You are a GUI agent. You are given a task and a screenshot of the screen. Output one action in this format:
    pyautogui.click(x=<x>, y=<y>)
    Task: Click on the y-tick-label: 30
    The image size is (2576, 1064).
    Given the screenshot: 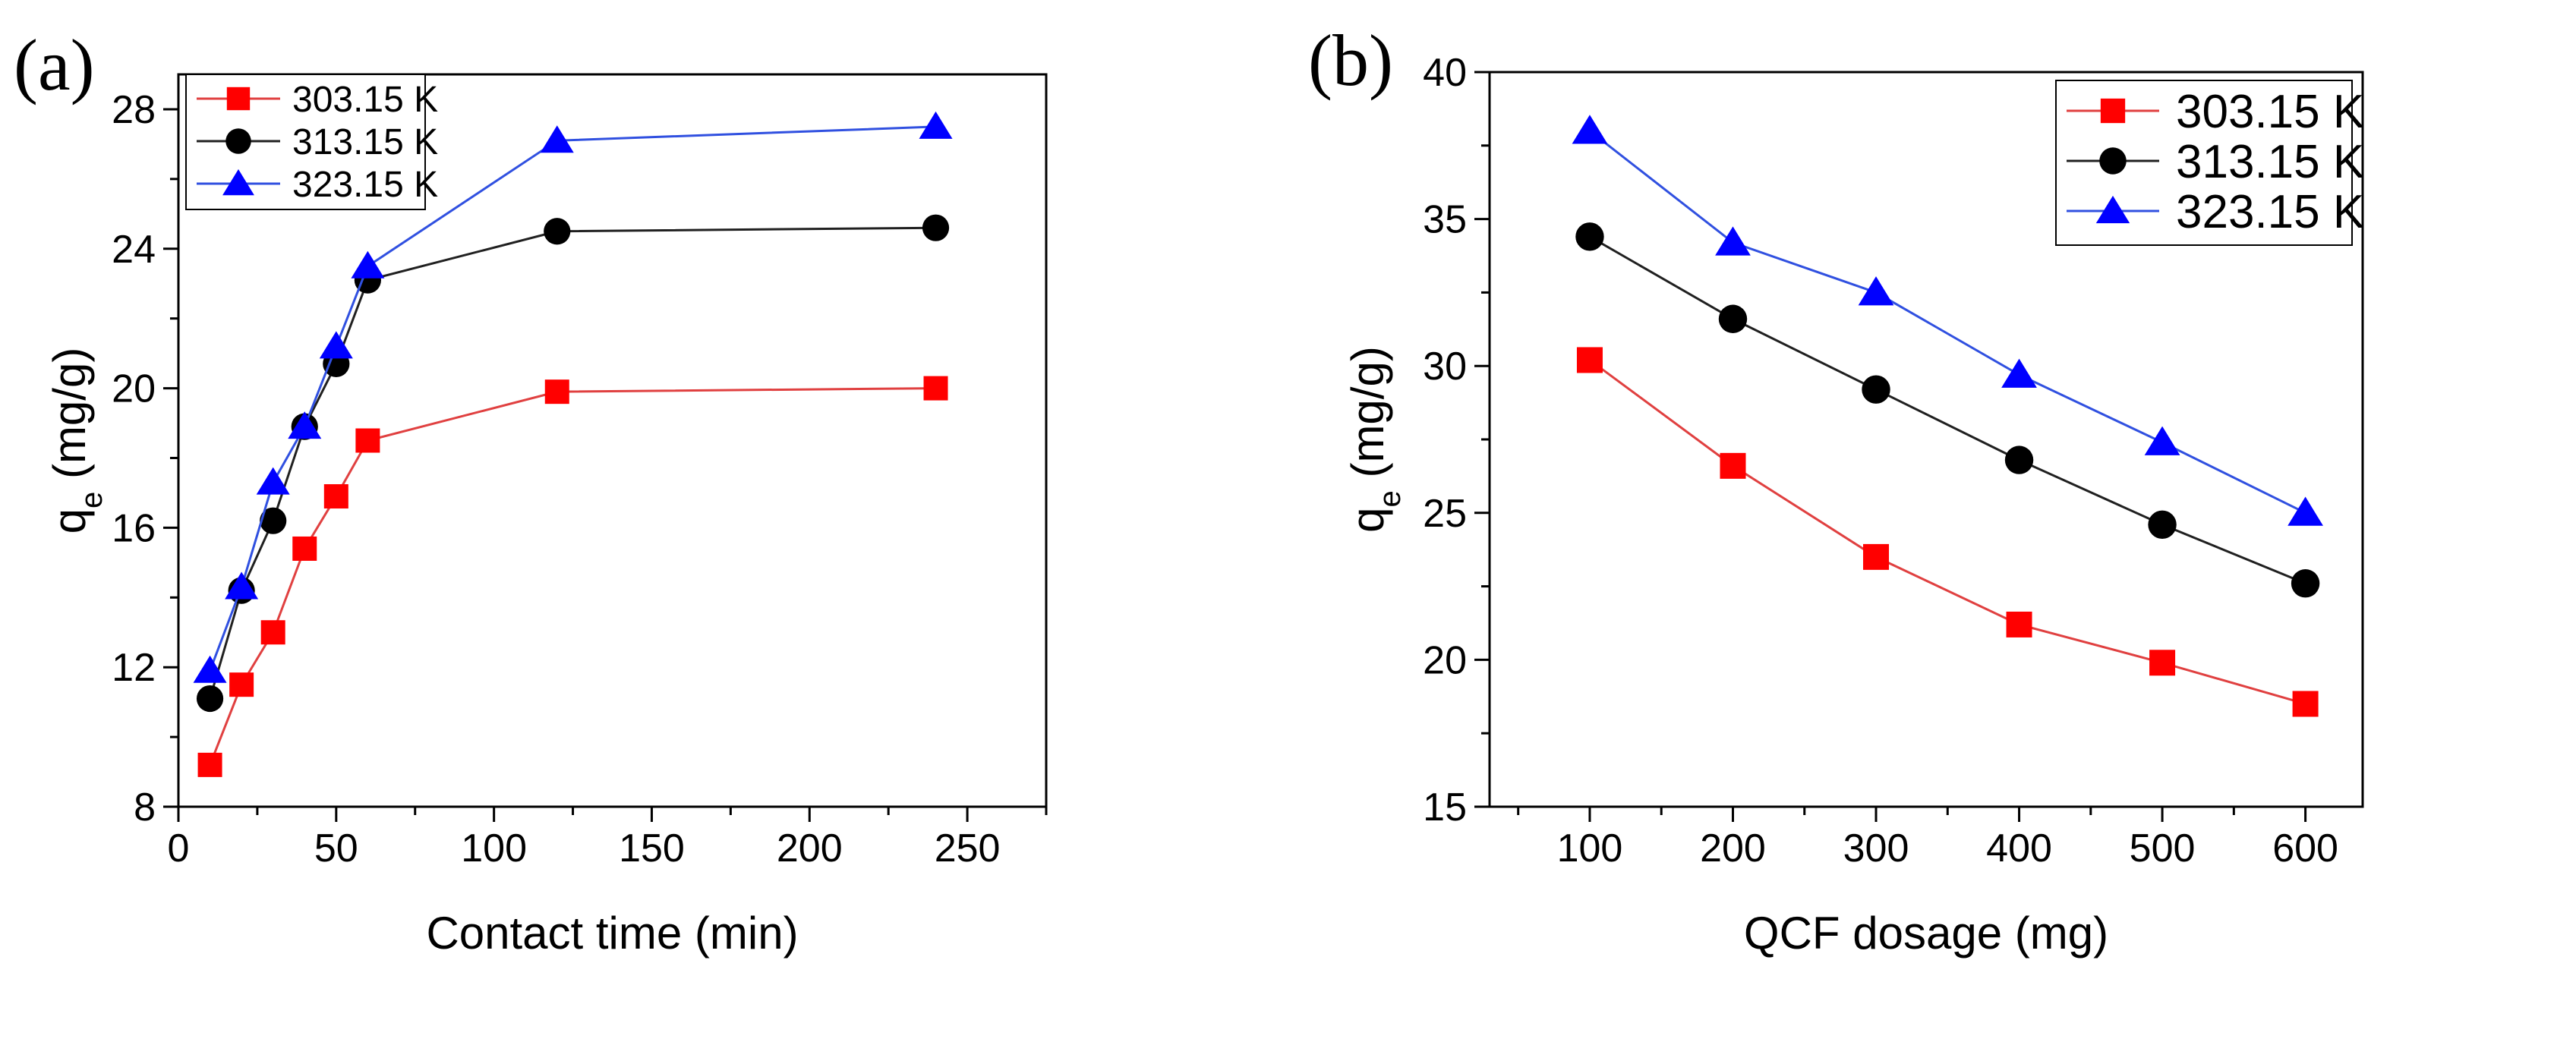 What is the action you would take?
    pyautogui.click(x=1445, y=367)
    